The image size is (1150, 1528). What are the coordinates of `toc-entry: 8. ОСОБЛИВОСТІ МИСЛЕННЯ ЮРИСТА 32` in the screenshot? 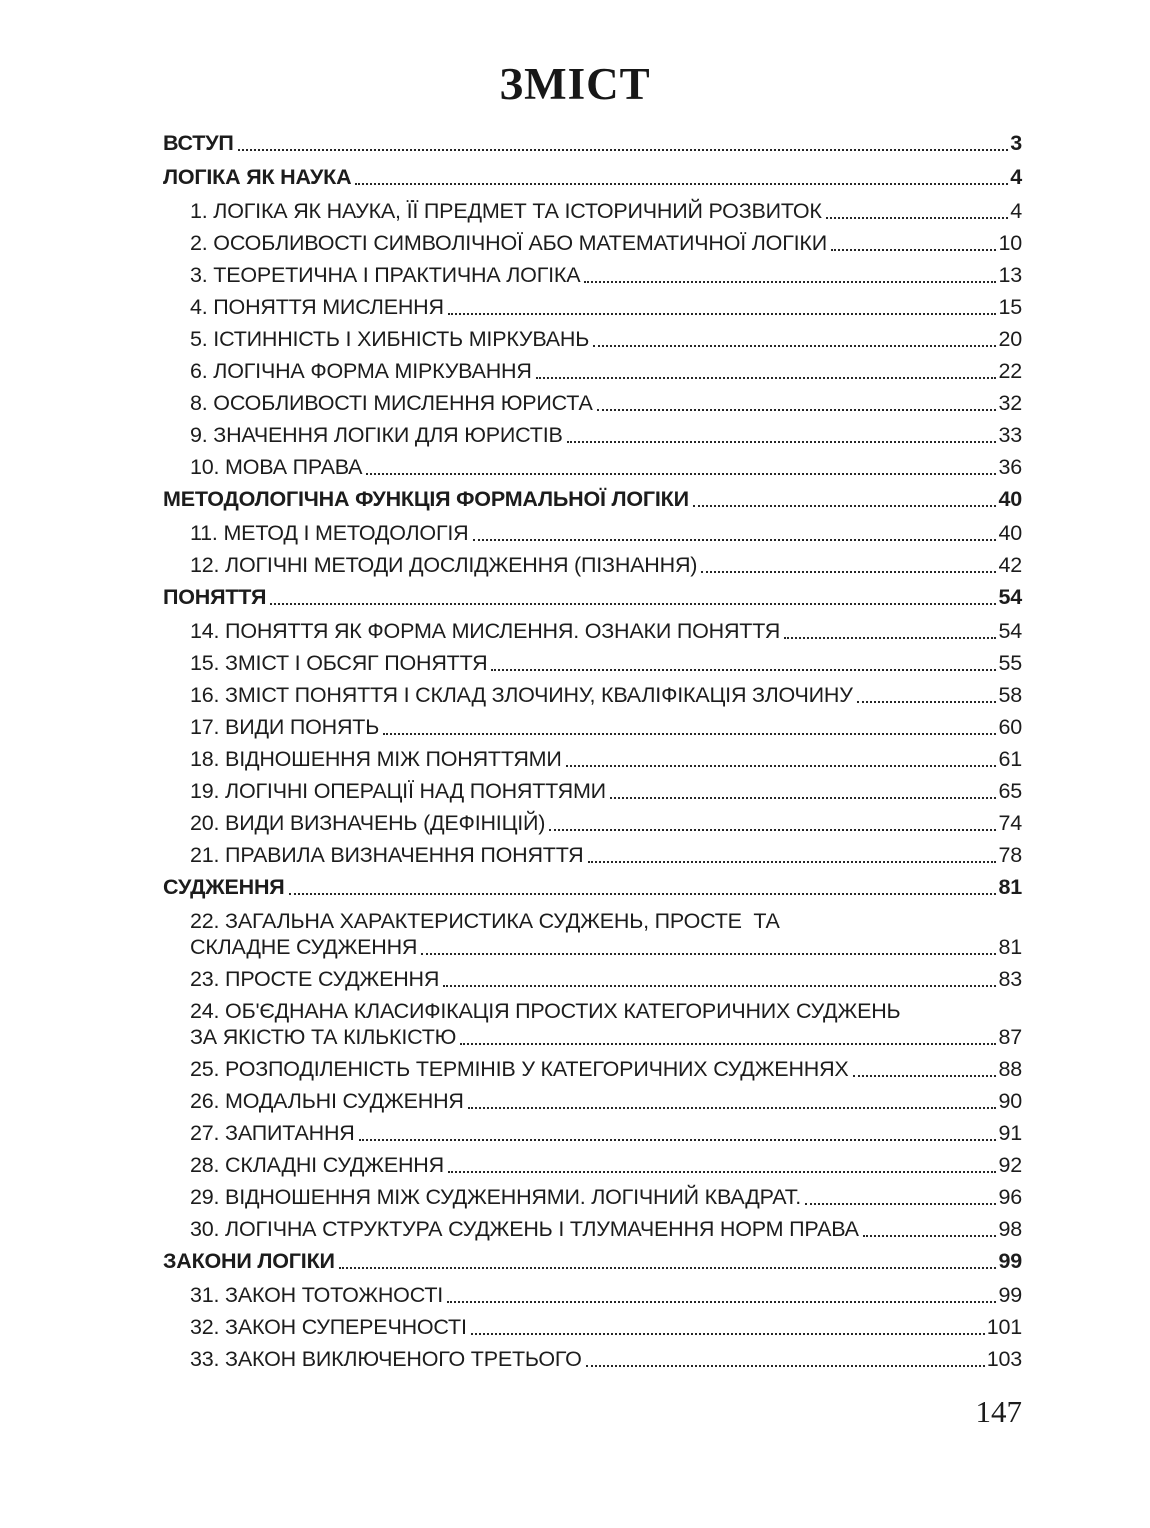 It's located at (592, 403).